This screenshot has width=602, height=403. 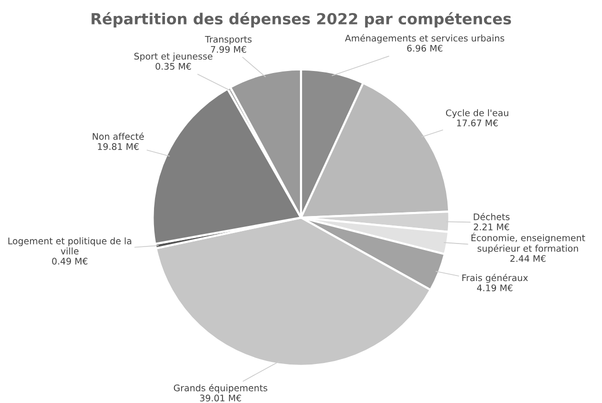 What do you see at coordinates (528, 258) in the screenshot?
I see `data-label: 2.44 M€` at bounding box center [528, 258].